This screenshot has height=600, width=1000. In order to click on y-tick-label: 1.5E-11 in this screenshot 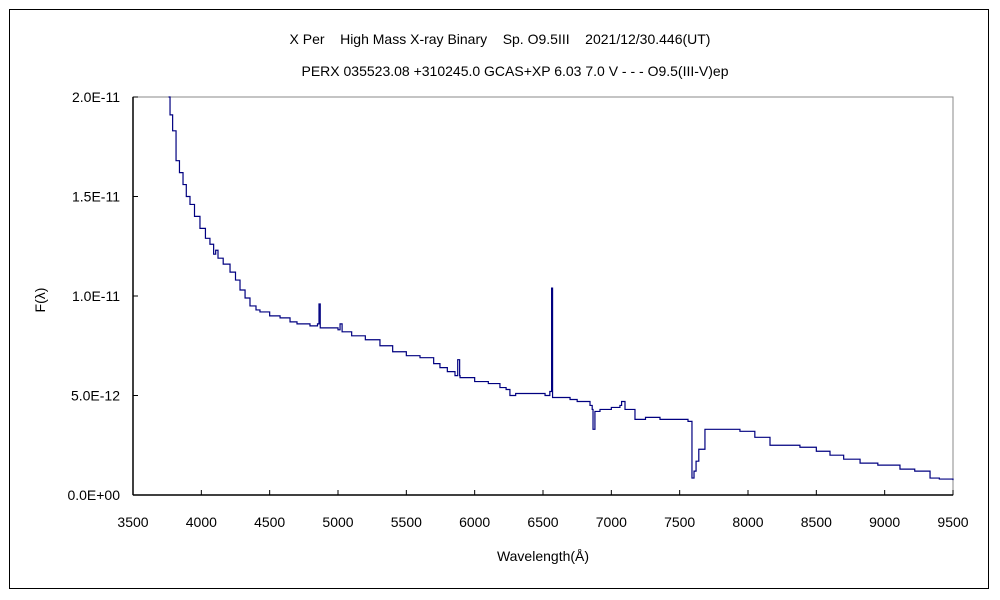, I will do `click(96, 197)`.